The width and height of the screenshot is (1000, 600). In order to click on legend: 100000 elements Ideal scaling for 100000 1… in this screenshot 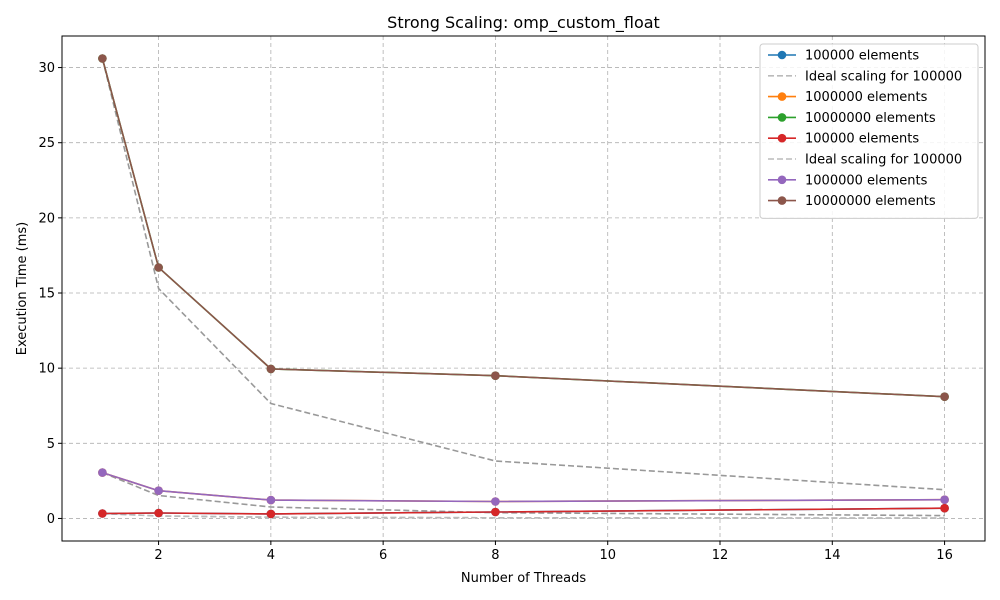, I will do `click(869, 131)`.